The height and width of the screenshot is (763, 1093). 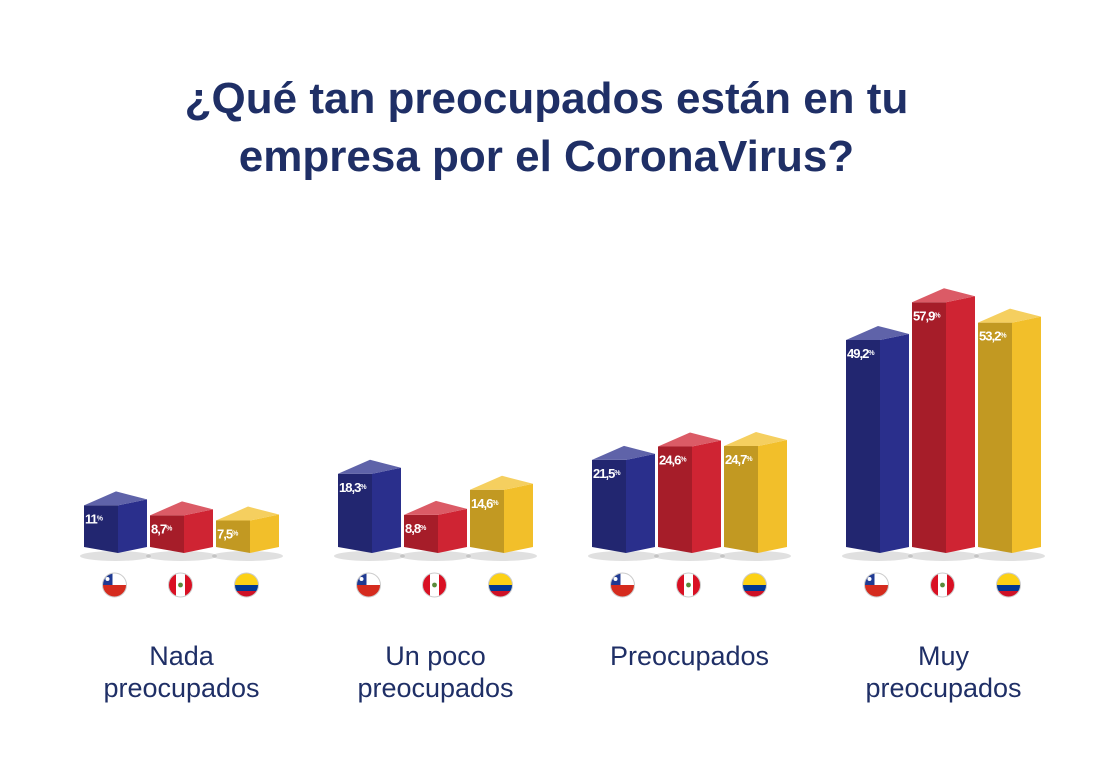 I want to click on bar-peru-0: 8,7%, so click(x=181, y=531).